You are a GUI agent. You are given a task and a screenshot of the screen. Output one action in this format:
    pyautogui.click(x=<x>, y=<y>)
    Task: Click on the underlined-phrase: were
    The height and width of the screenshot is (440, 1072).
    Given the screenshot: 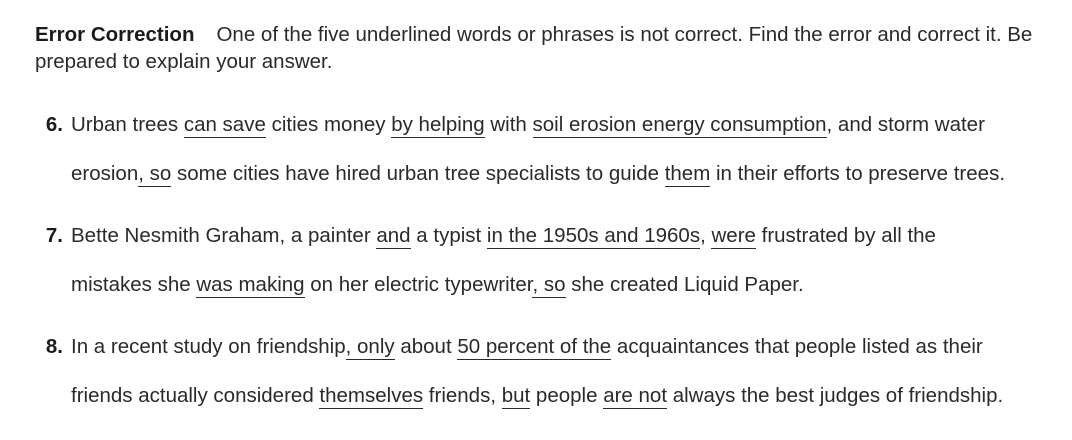 What is the action you would take?
    pyautogui.click(x=733, y=236)
    